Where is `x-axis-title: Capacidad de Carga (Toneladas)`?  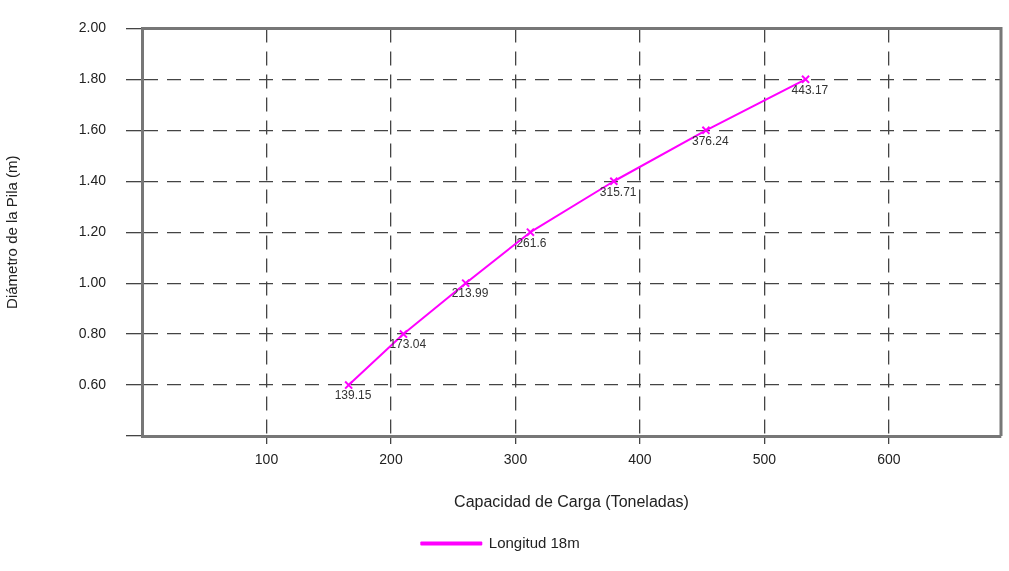
x-axis-title: Capacidad de Carga (Toneladas) is located at coordinates (571, 501).